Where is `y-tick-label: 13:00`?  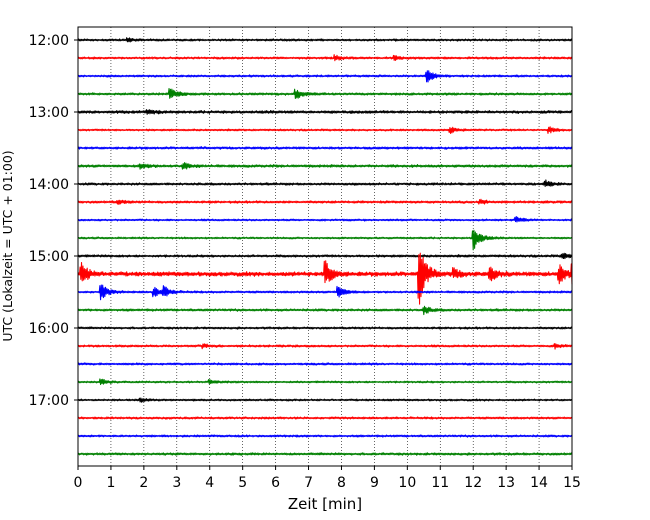 y-tick-label: 13:00 is located at coordinates (49, 113).